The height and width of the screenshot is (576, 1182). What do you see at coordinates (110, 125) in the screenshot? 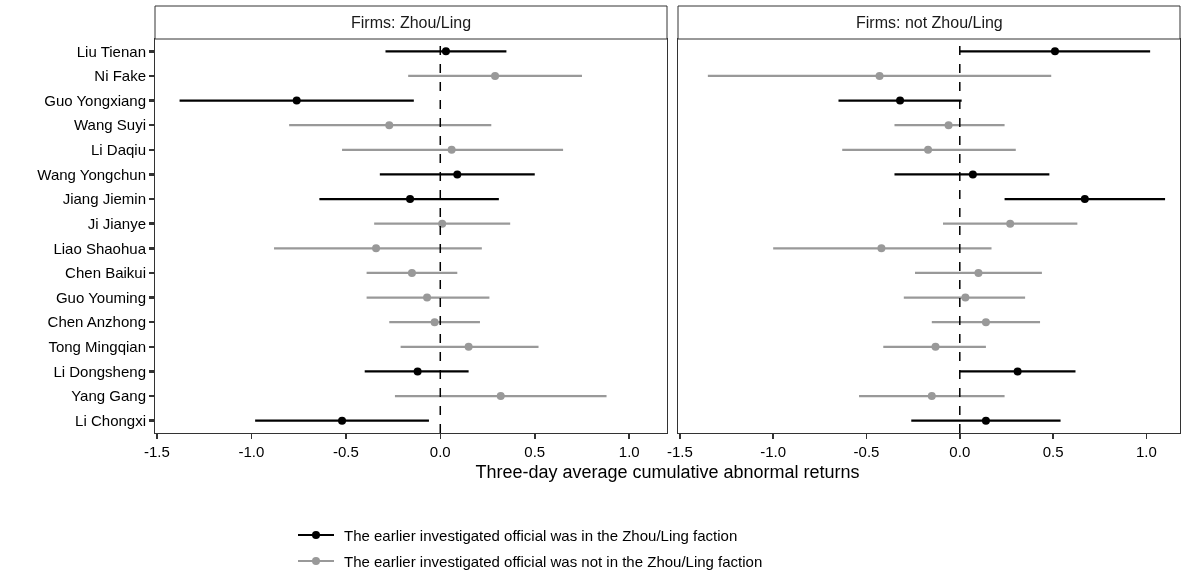
I see `y-tick-label: Wang Suyi` at bounding box center [110, 125].